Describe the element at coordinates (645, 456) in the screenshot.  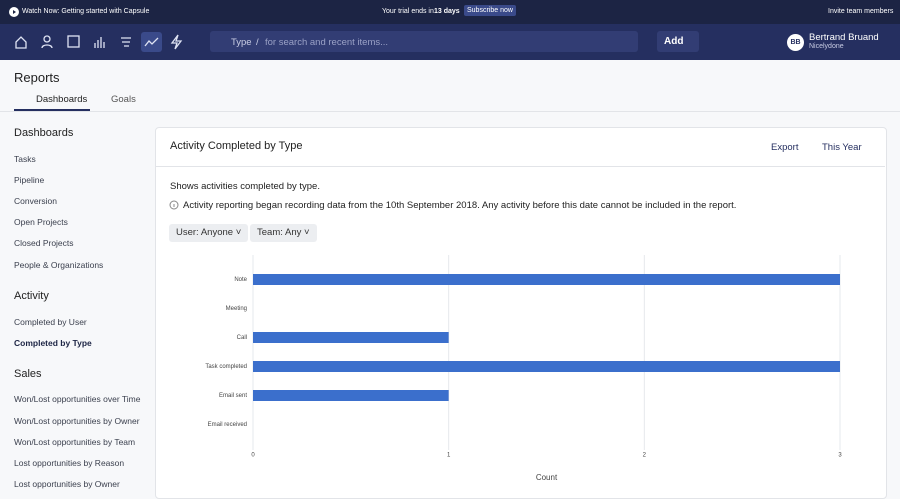
I see `x-tick-label: 2` at that location.